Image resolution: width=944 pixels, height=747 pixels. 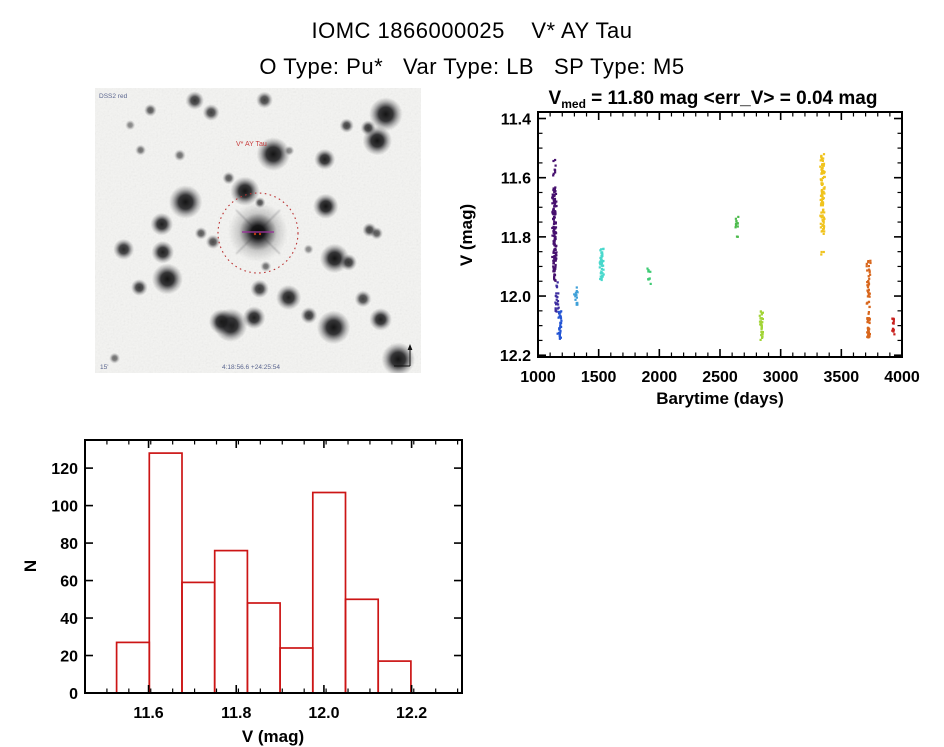 I want to click on histogram-axes, so click(x=273, y=566).